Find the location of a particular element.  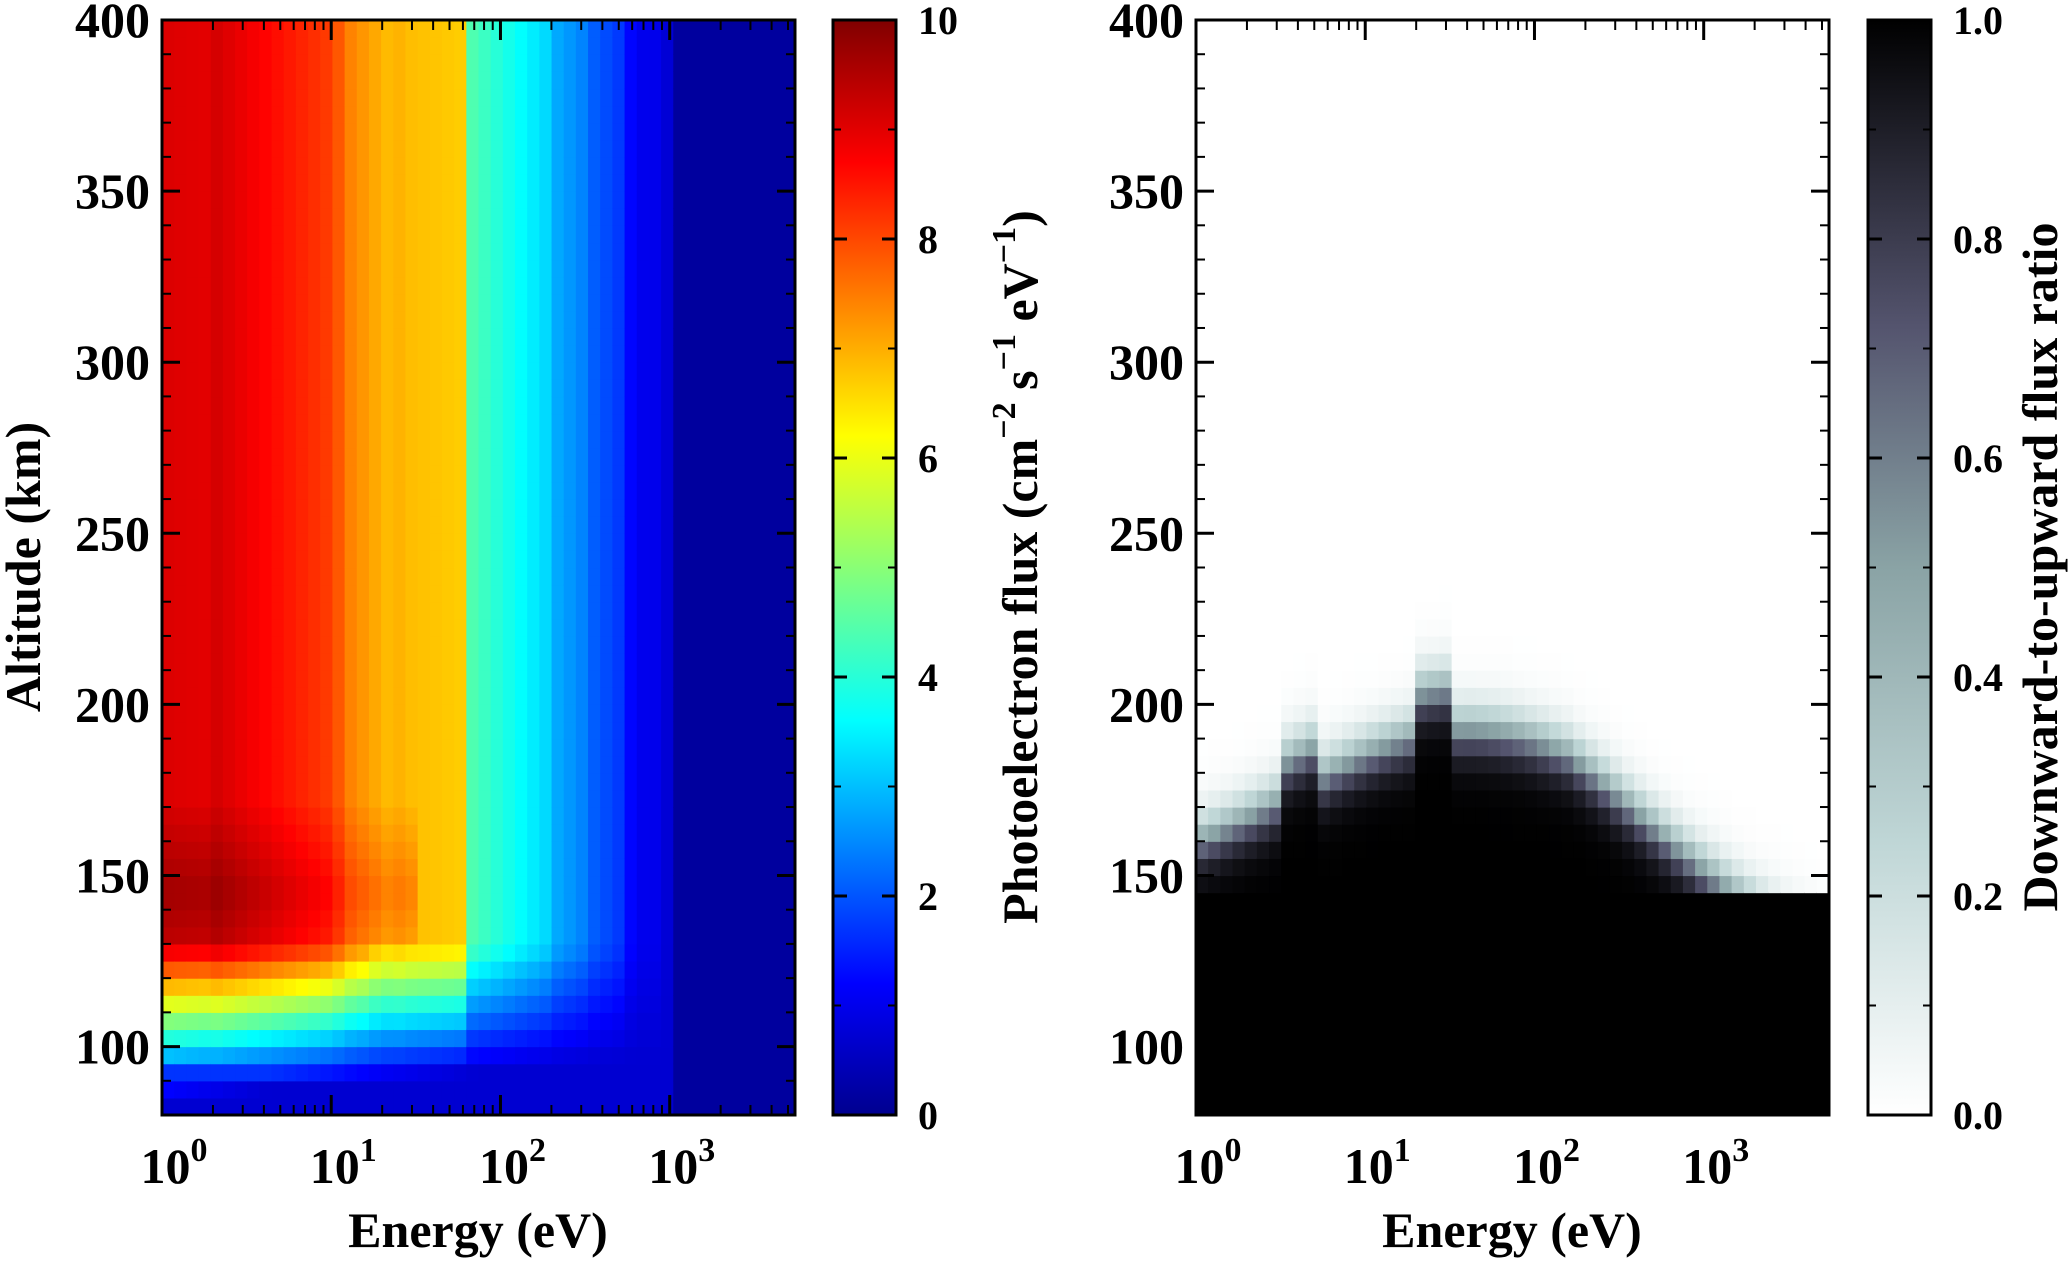

y-tick-label: 200 is located at coordinates (112, 704).